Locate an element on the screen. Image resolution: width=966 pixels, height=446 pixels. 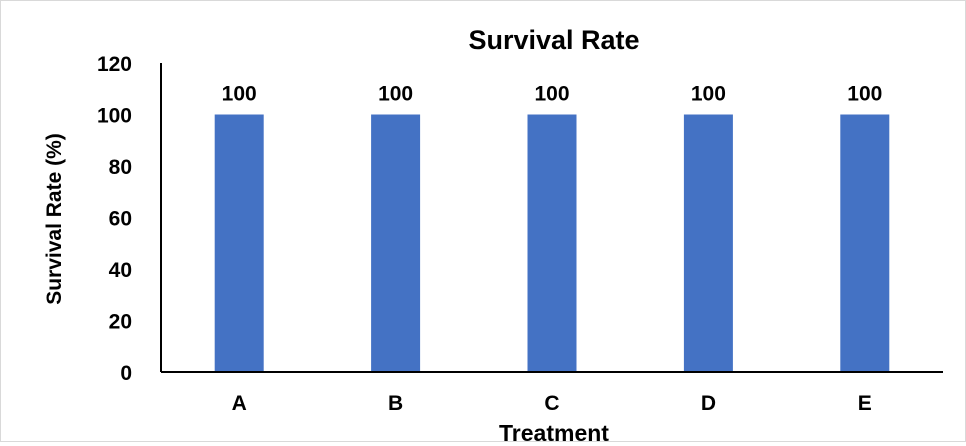
x-tick-label: A is located at coordinates (239, 403).